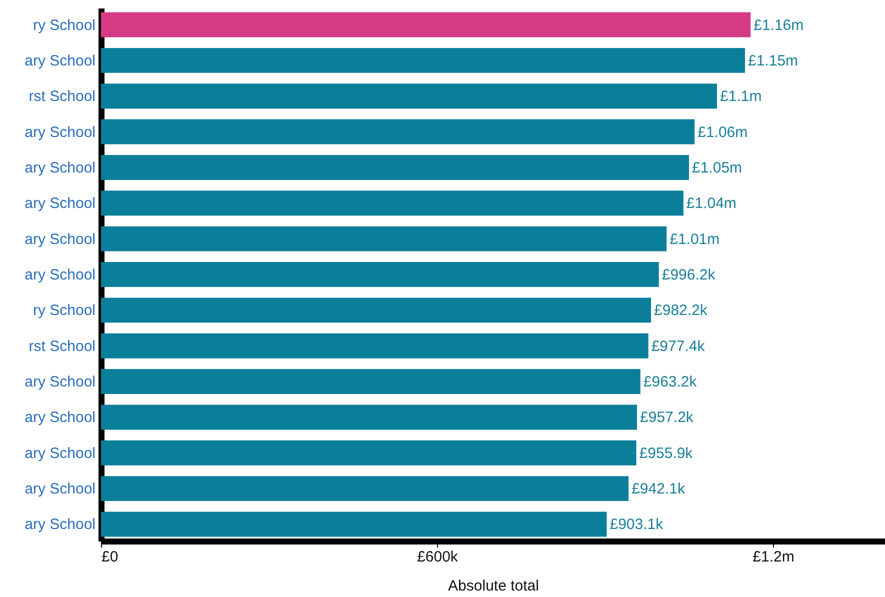 The width and height of the screenshot is (885, 597). Describe the element at coordinates (689, 275) in the screenshot. I see `data-label: £996.2k` at that location.